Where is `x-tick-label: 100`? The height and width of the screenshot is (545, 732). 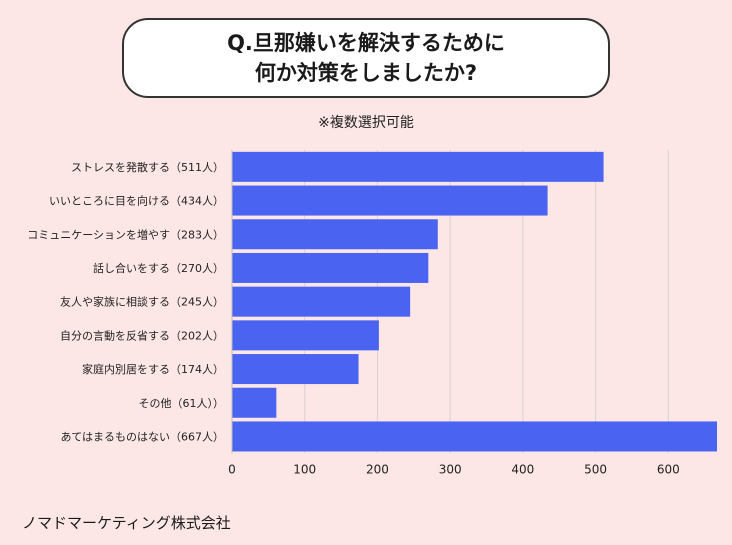
x-tick-label: 100 is located at coordinates (304, 469).